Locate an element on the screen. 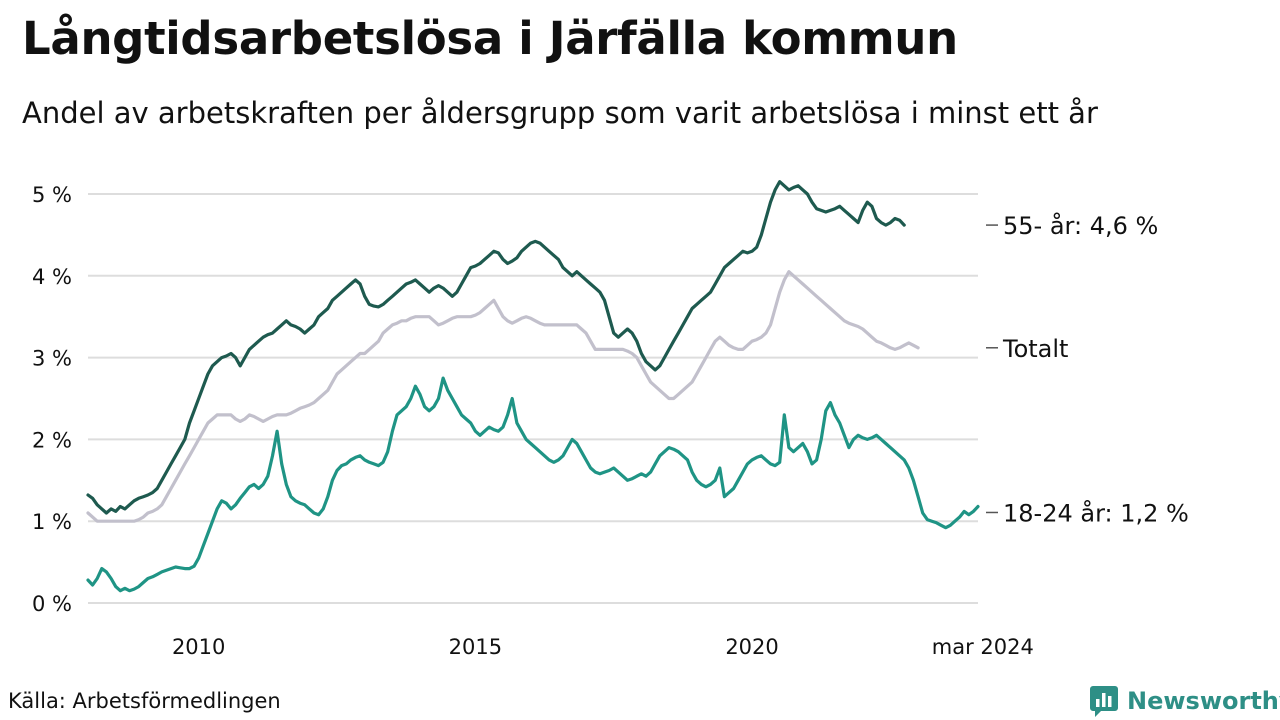 The height and width of the screenshot is (720, 1280). x-tick-label: 2020 is located at coordinates (751, 647).